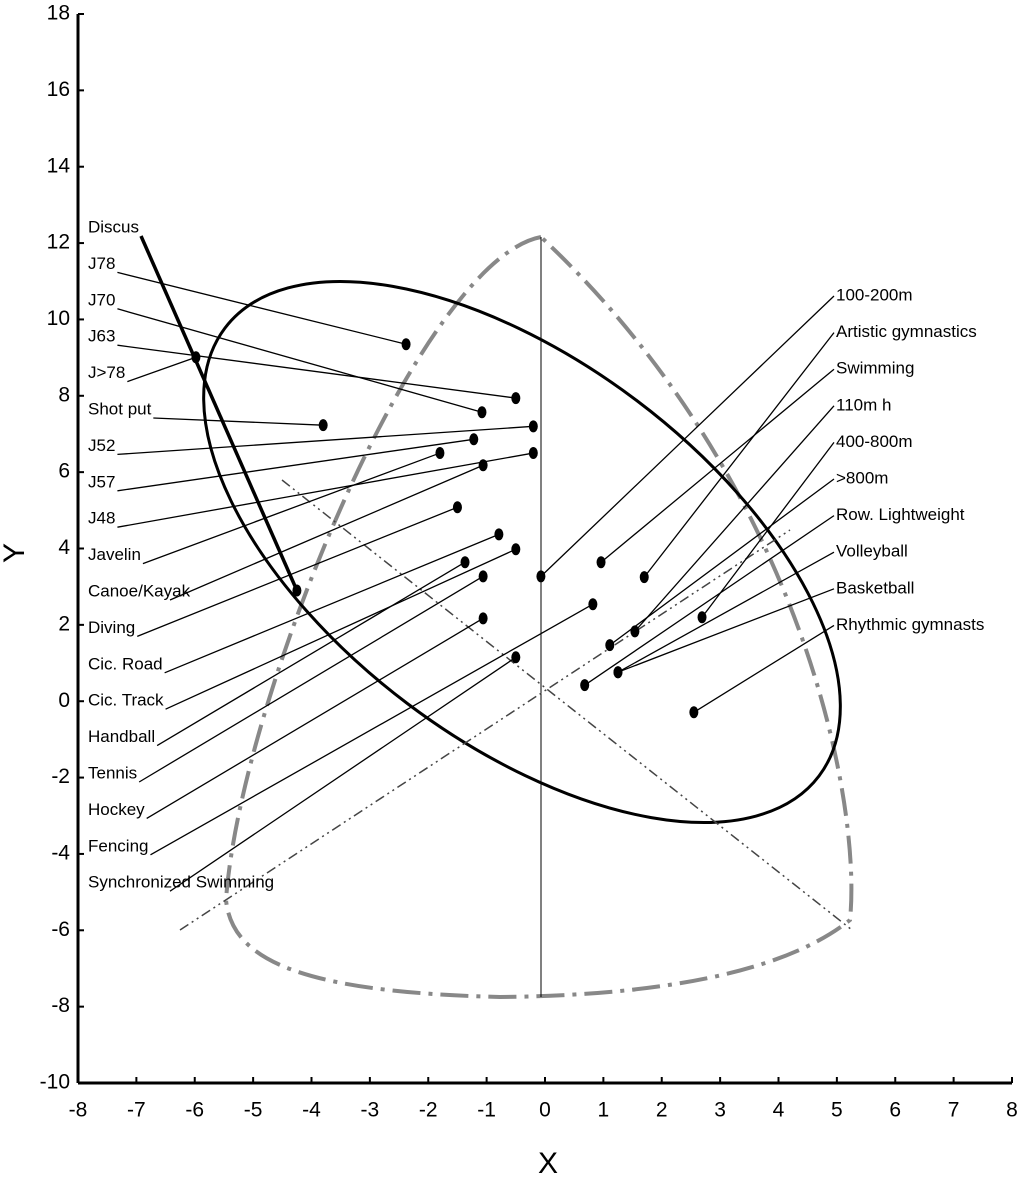  Describe the element at coordinates (78, 1110) in the screenshot. I see `x-tick-label: -8` at that location.